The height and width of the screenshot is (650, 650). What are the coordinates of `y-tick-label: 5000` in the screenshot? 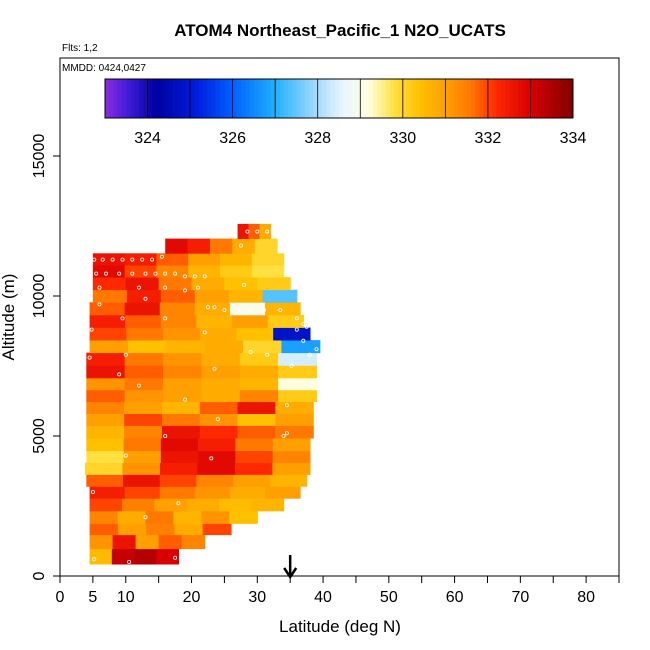 It's located at (39, 436).